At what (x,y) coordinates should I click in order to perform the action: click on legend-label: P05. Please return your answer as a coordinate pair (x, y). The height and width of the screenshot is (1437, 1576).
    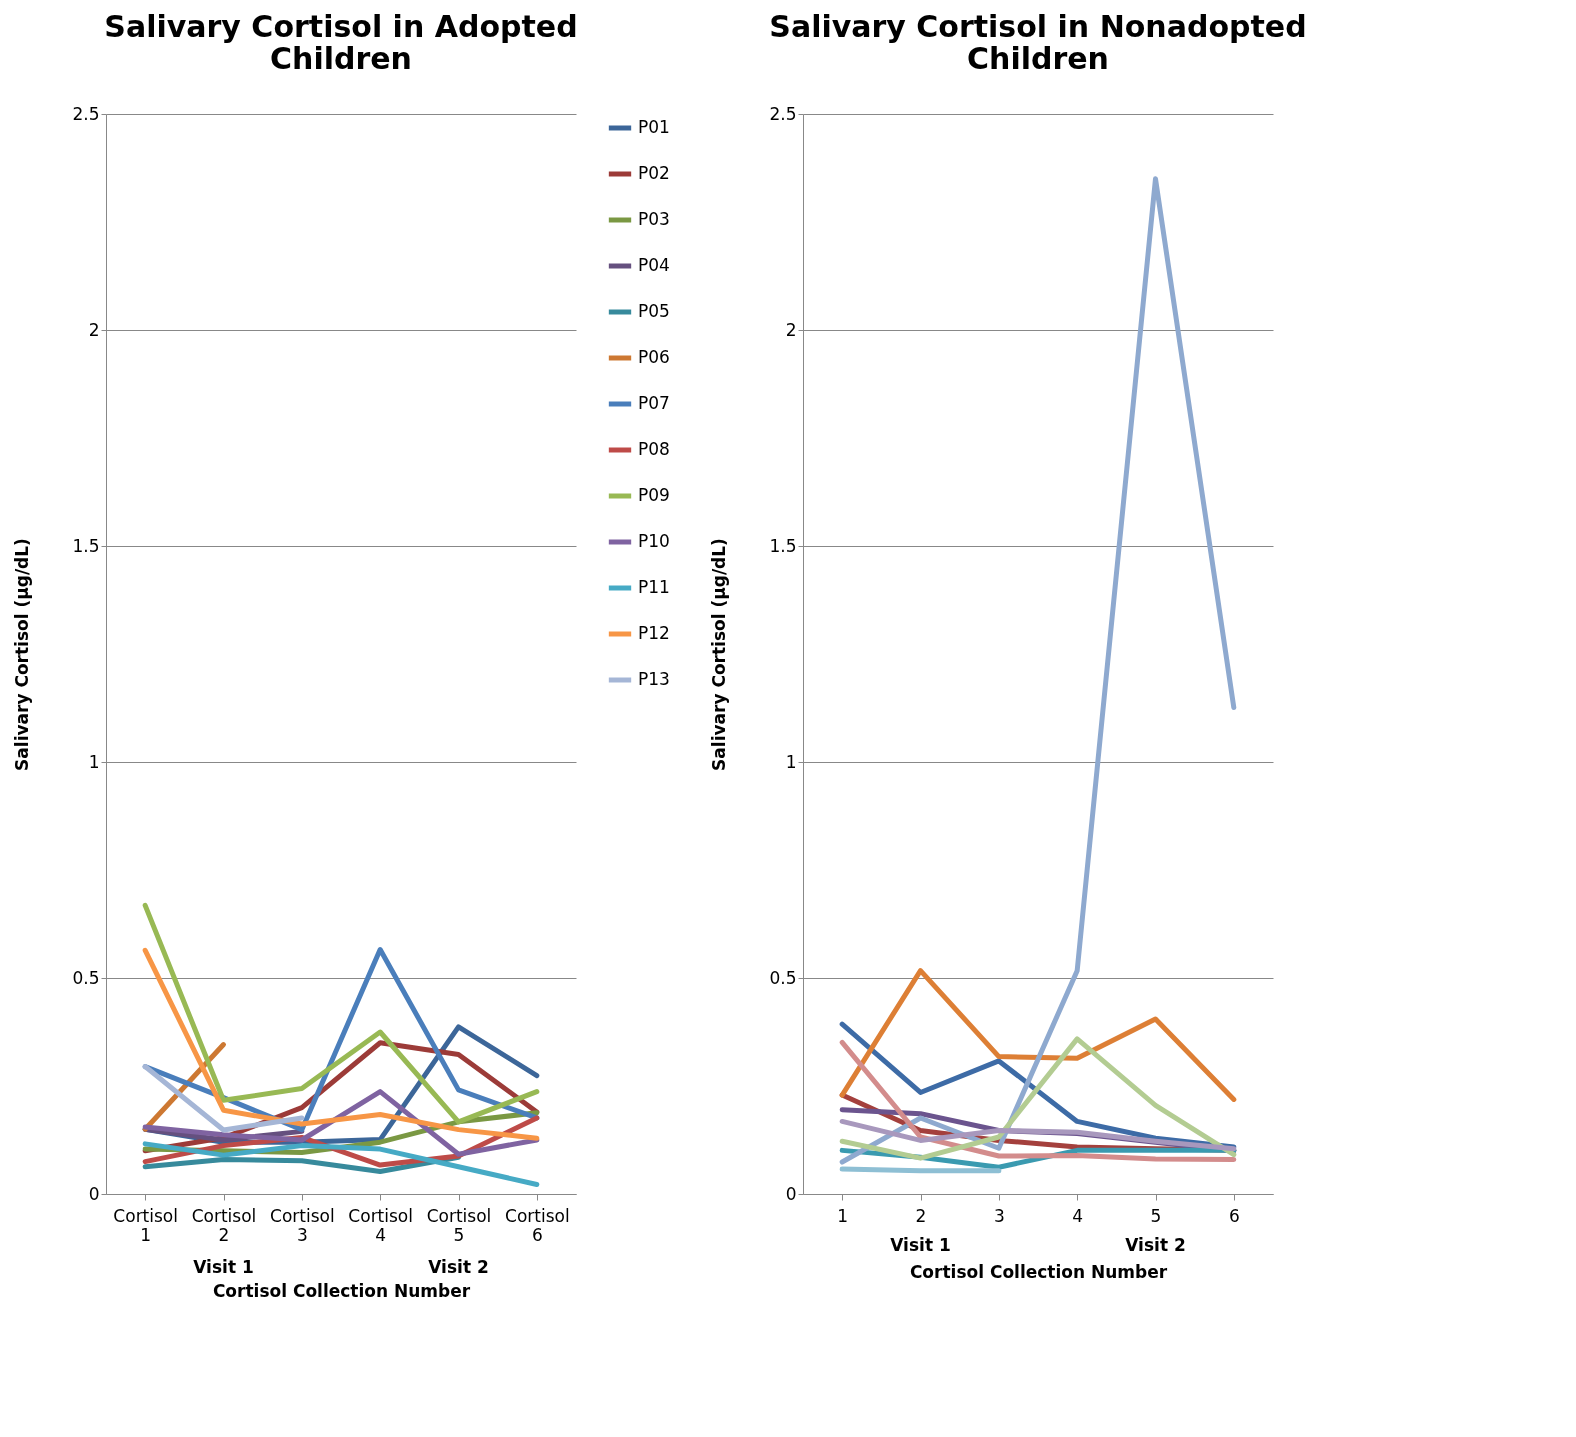
    Looking at the image, I should click on (654, 311).